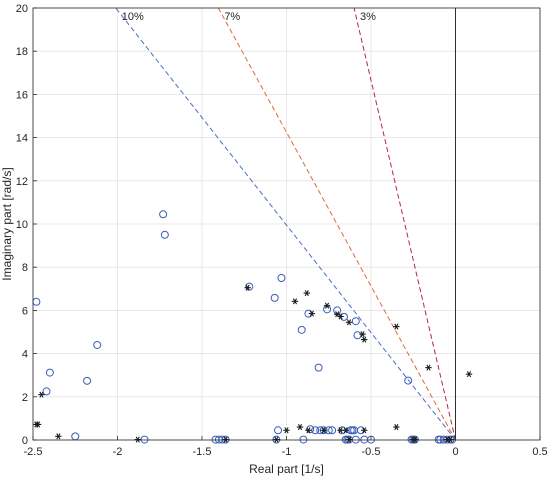 Image resolution: width=550 pixels, height=479 pixels. What do you see at coordinates (22, 9) in the screenshot?
I see `y-tick-label: 20` at bounding box center [22, 9].